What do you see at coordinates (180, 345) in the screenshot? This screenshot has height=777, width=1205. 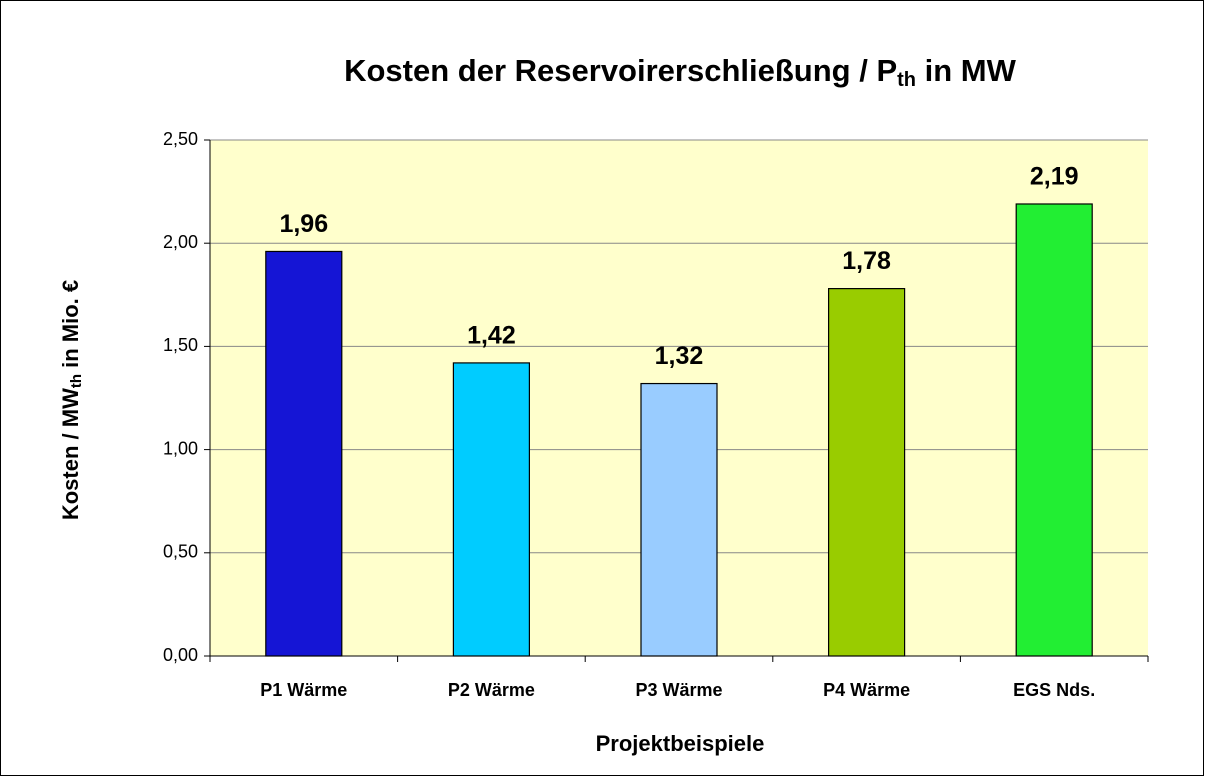 I see `y-tick-label: 1,50` at bounding box center [180, 345].